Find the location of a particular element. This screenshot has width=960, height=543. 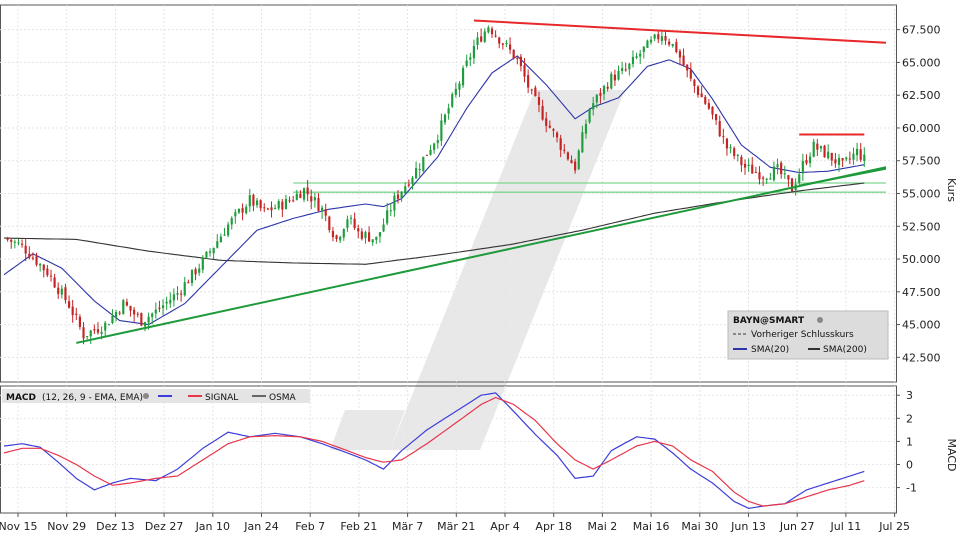

macd-legend: MACD (12, 26, 9 - EMA, EMA) SIGNAL OSMA is located at coordinates (156, 396).